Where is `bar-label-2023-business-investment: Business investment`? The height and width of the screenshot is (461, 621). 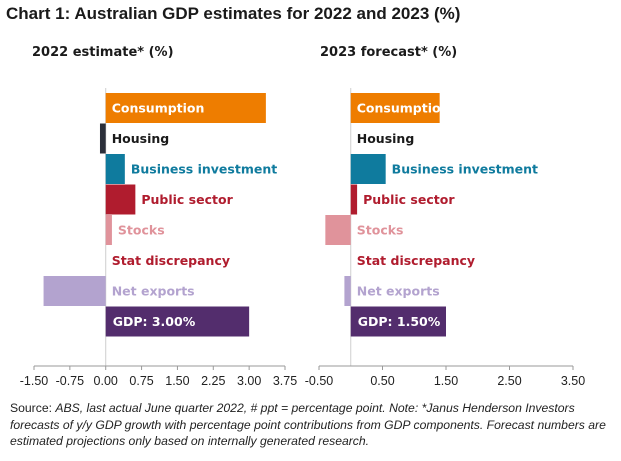
bar-label-2023-business-investment: Business investment is located at coordinates (465, 169).